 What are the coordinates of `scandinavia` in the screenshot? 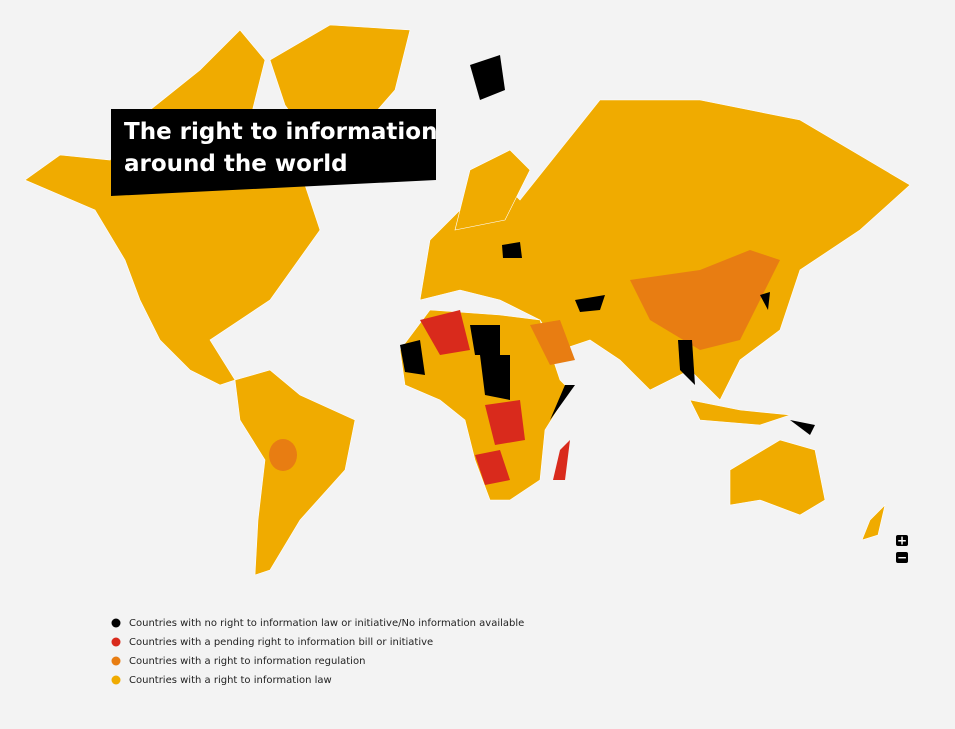 It's located at (492, 190).